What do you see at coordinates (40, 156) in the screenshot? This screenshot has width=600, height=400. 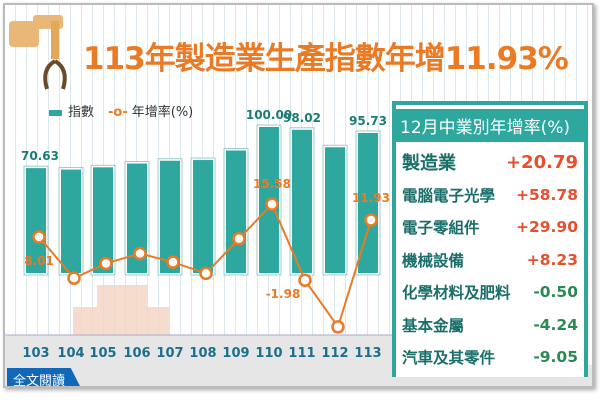 I see `bar-value-label: 70.63` at bounding box center [40, 156].